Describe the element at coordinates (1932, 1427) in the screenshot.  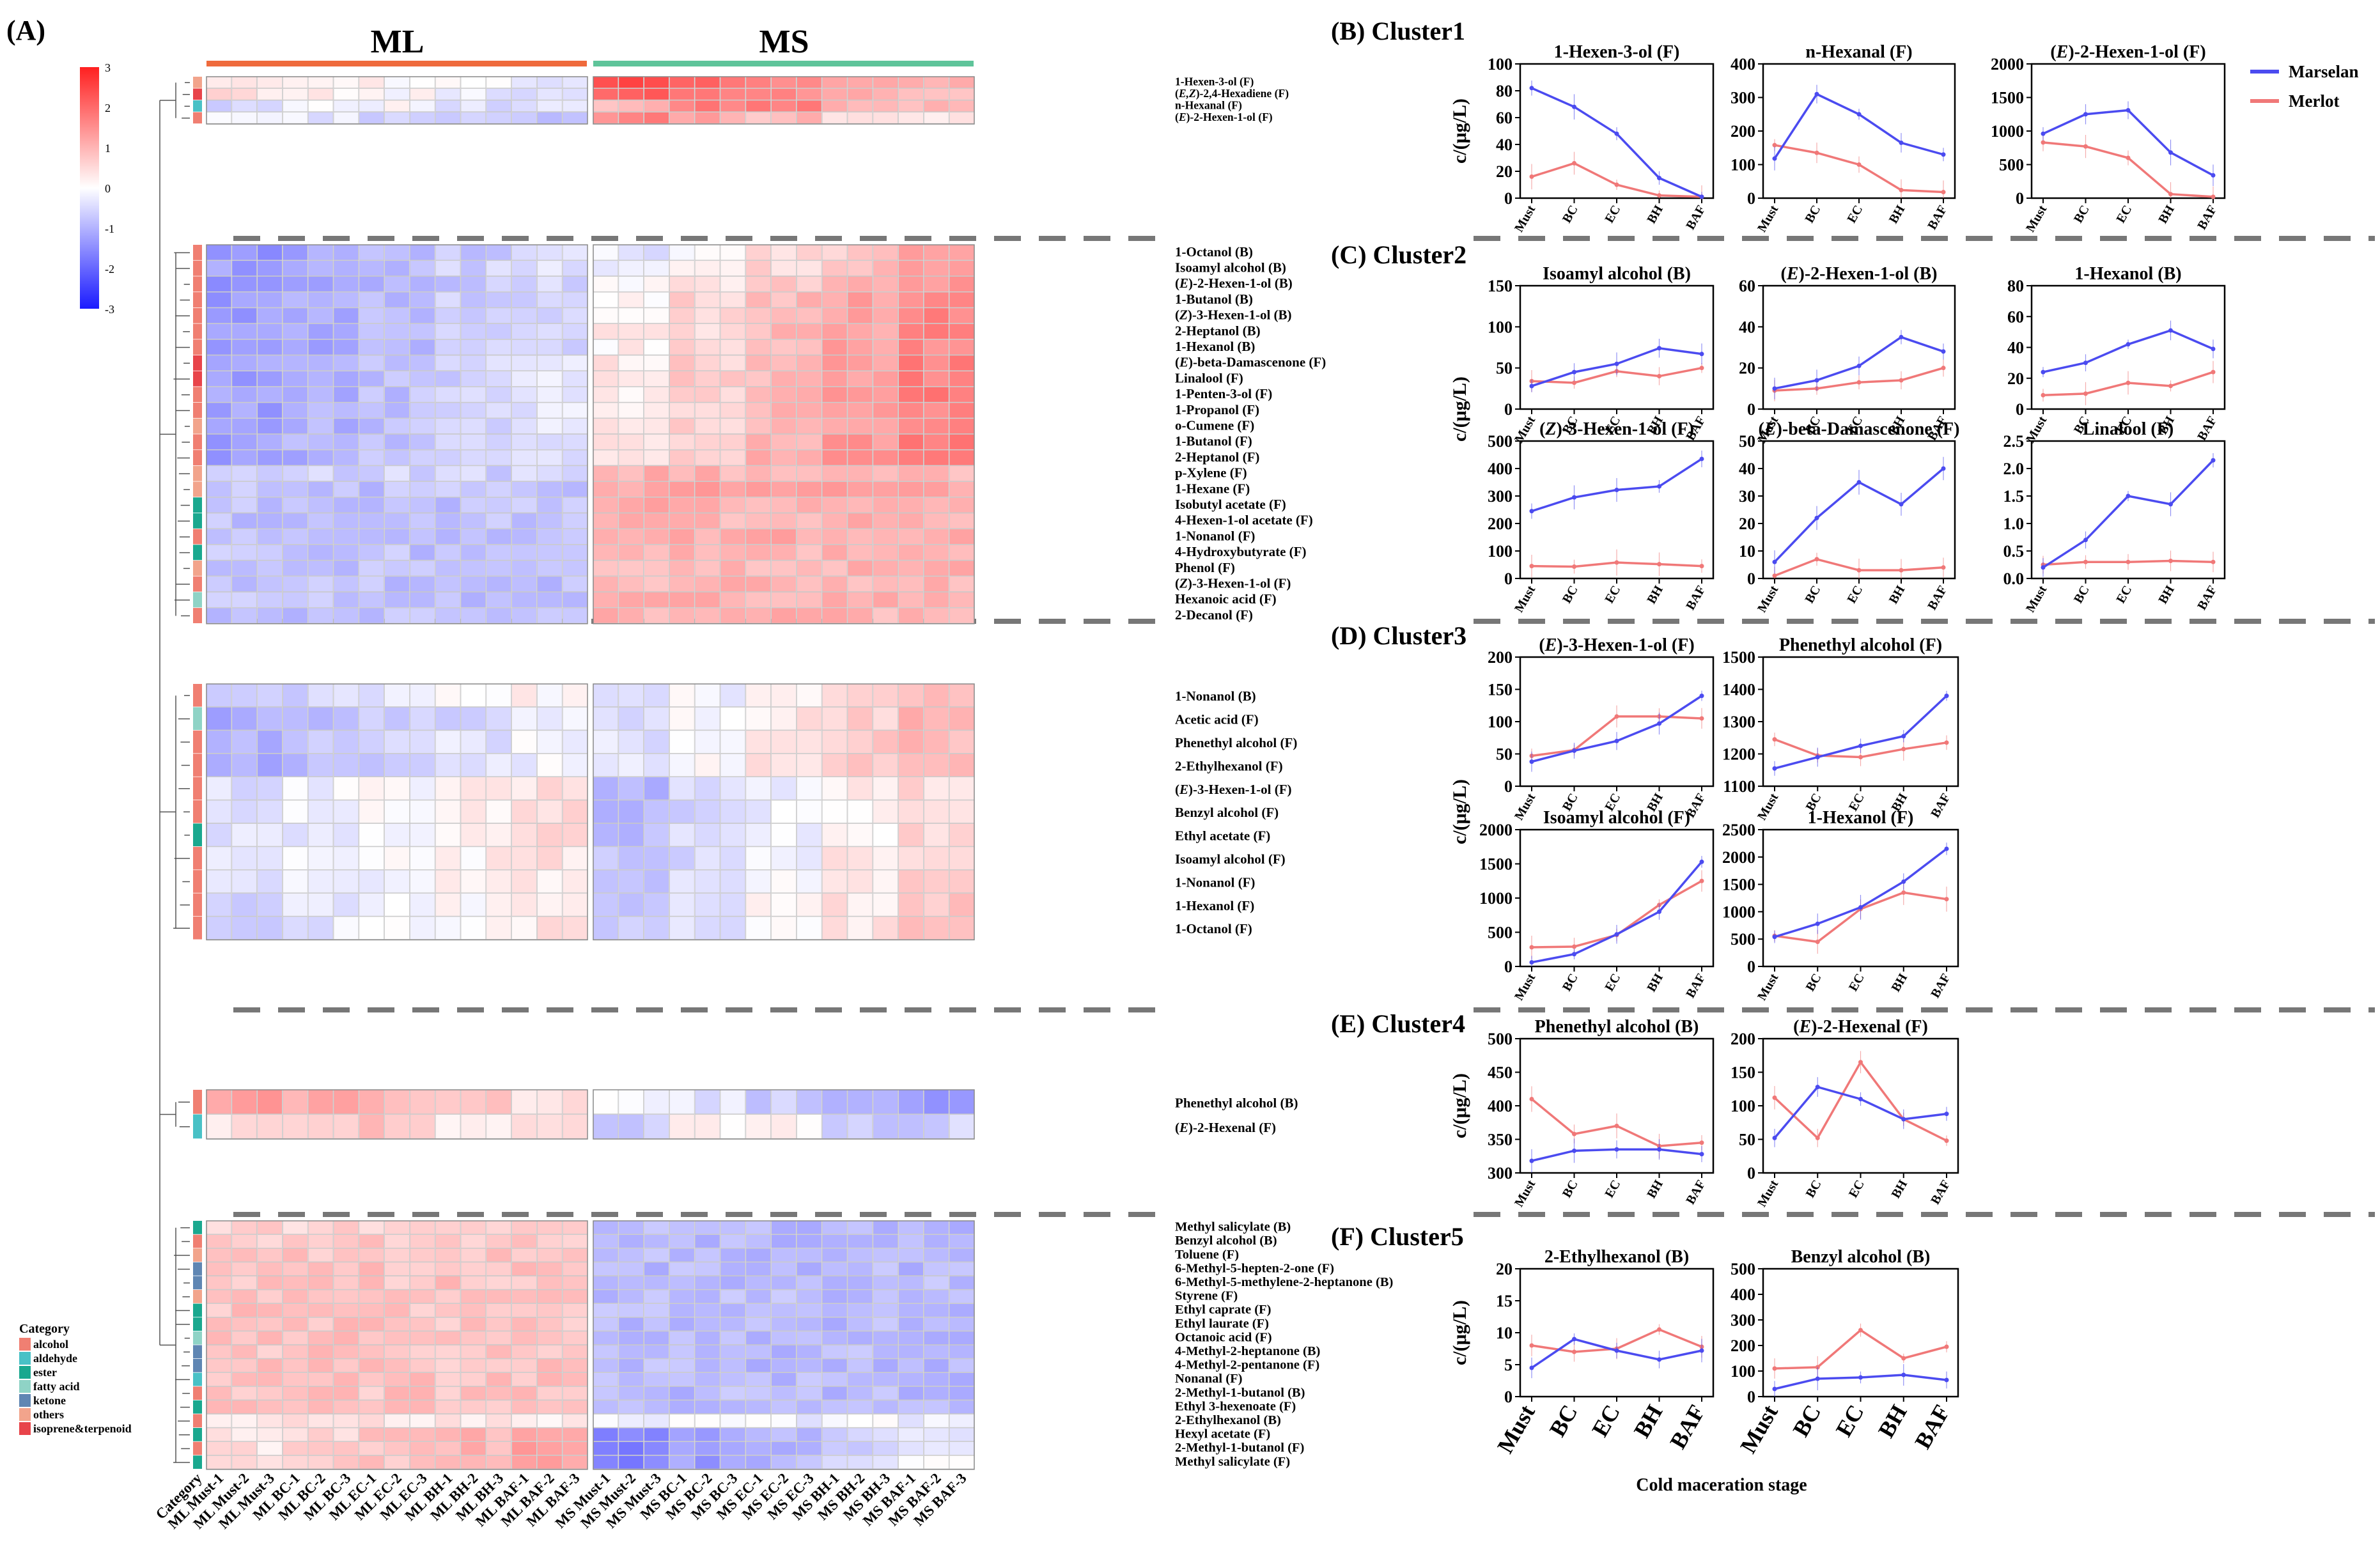
I see `x-tick-label: BAF` at that location.